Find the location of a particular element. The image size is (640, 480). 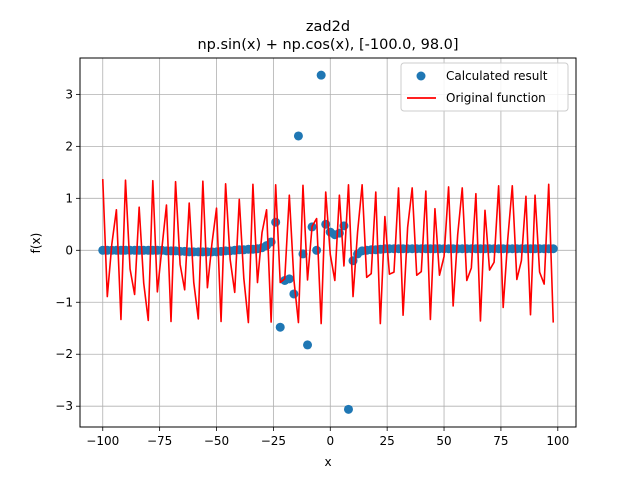

chart-title: zad2d is located at coordinates (328, 27).